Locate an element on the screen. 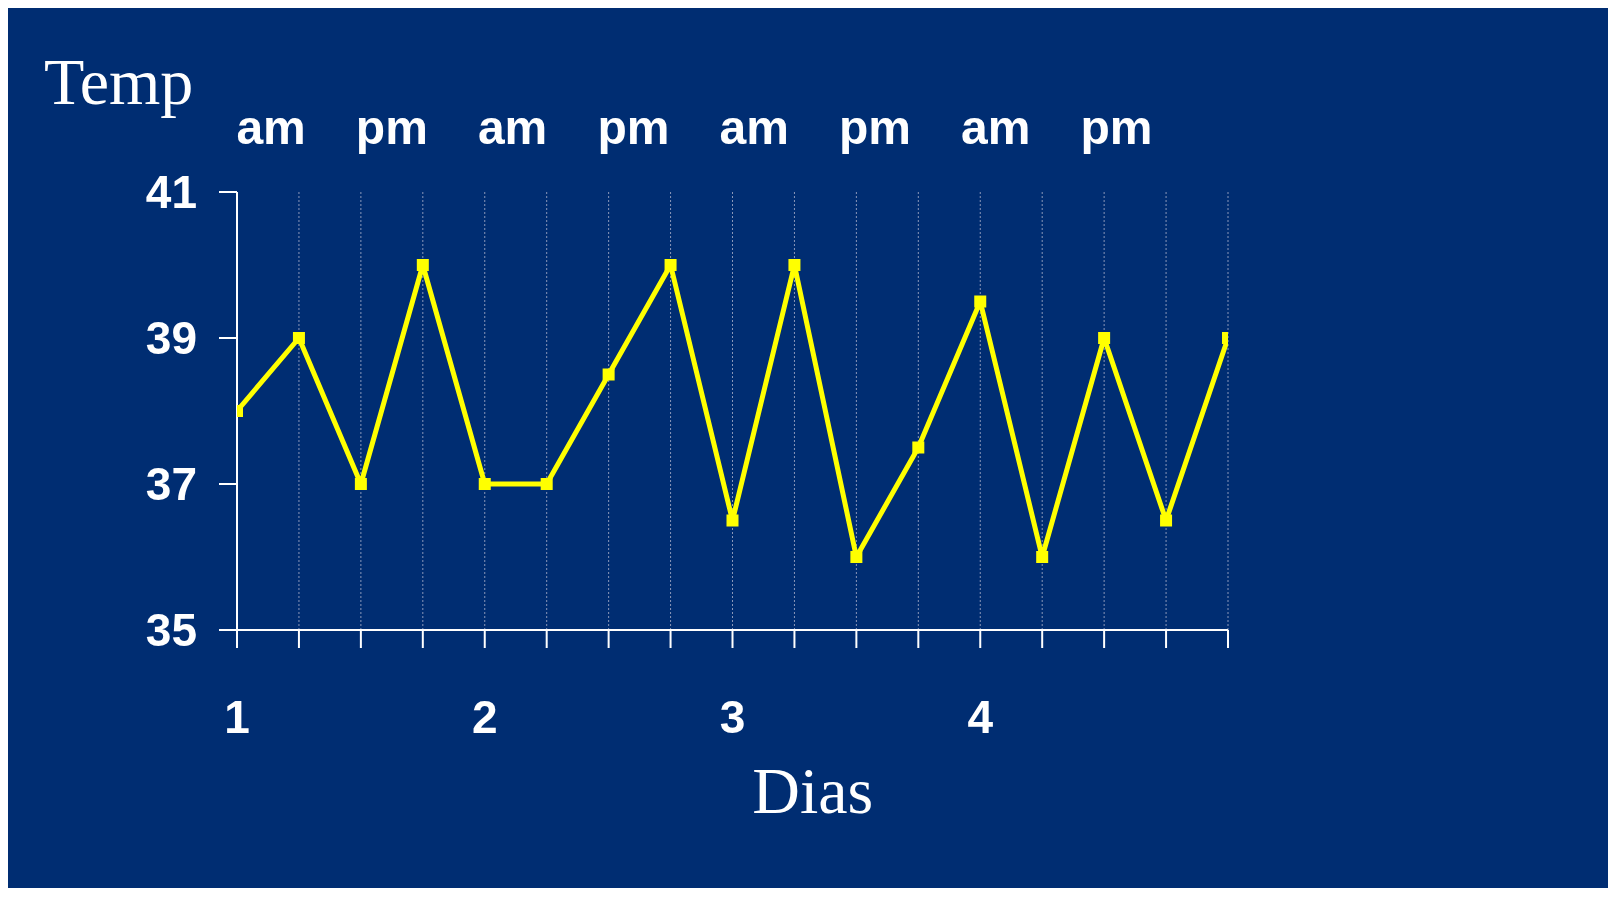 The height and width of the screenshot is (900, 1616). x-tick-label: 3 is located at coordinates (732, 716).